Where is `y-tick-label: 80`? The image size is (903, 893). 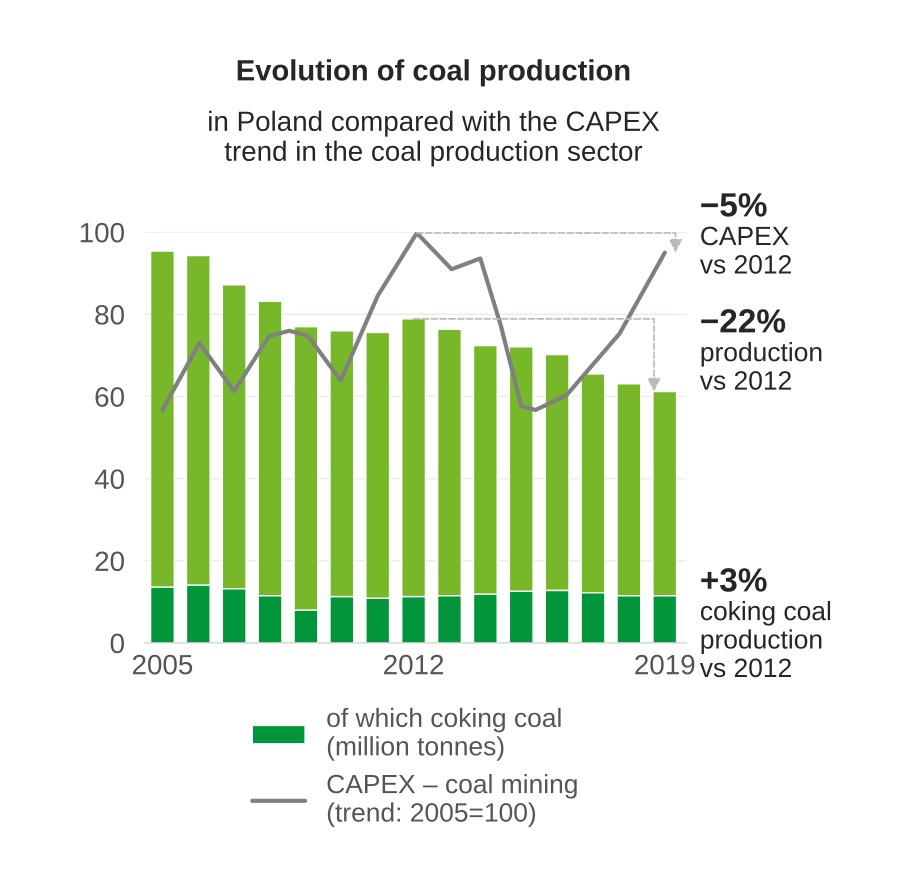
y-tick-label: 80 is located at coordinates (109, 315).